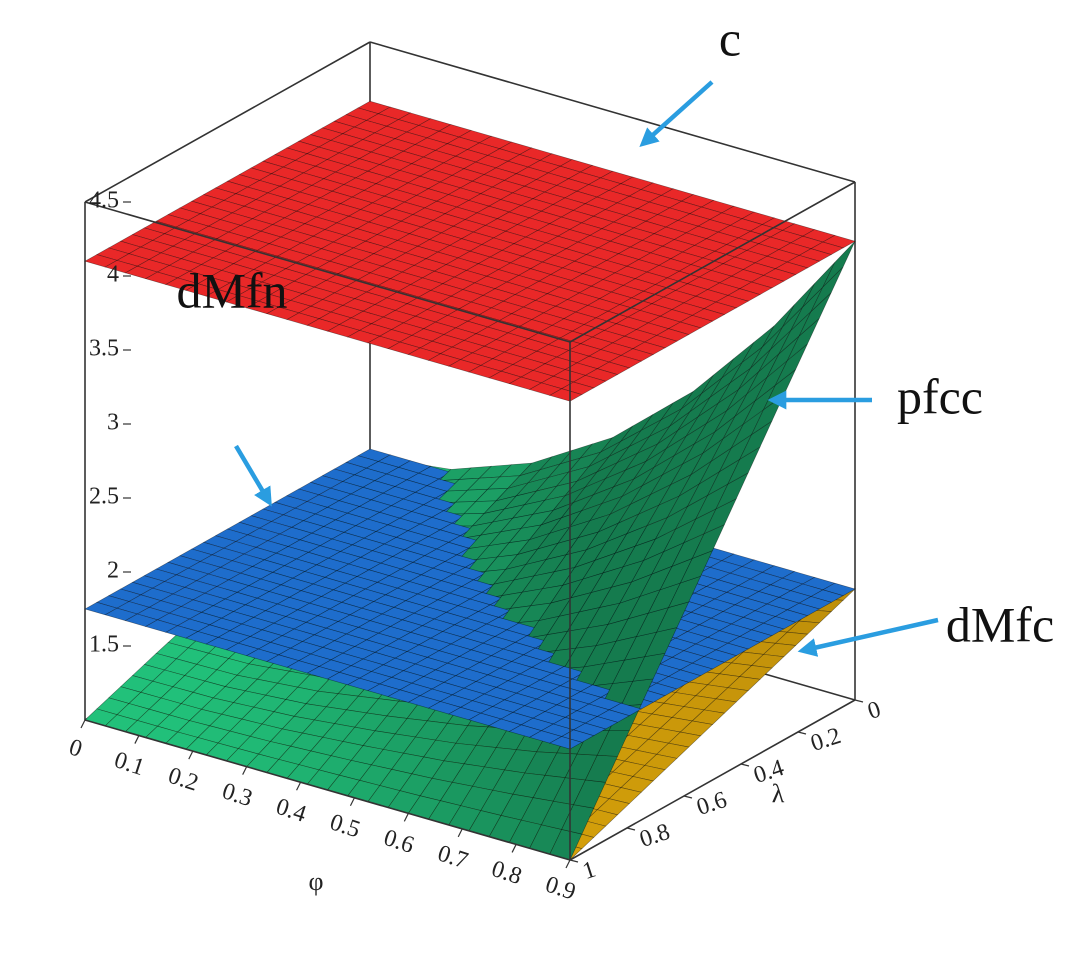  Describe the element at coordinates (291, 811) in the screenshot. I see `x-tick-label: 0.4` at that location.